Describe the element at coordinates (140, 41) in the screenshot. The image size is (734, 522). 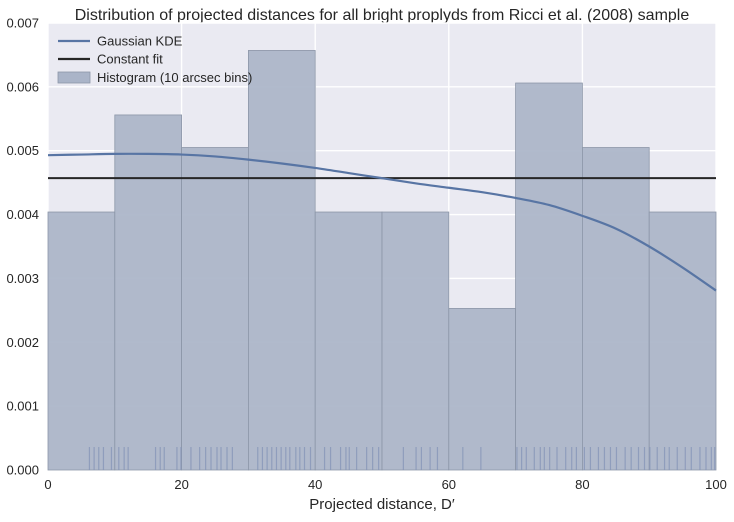
I see `legend-label-kde: Gaussian KDE` at that location.